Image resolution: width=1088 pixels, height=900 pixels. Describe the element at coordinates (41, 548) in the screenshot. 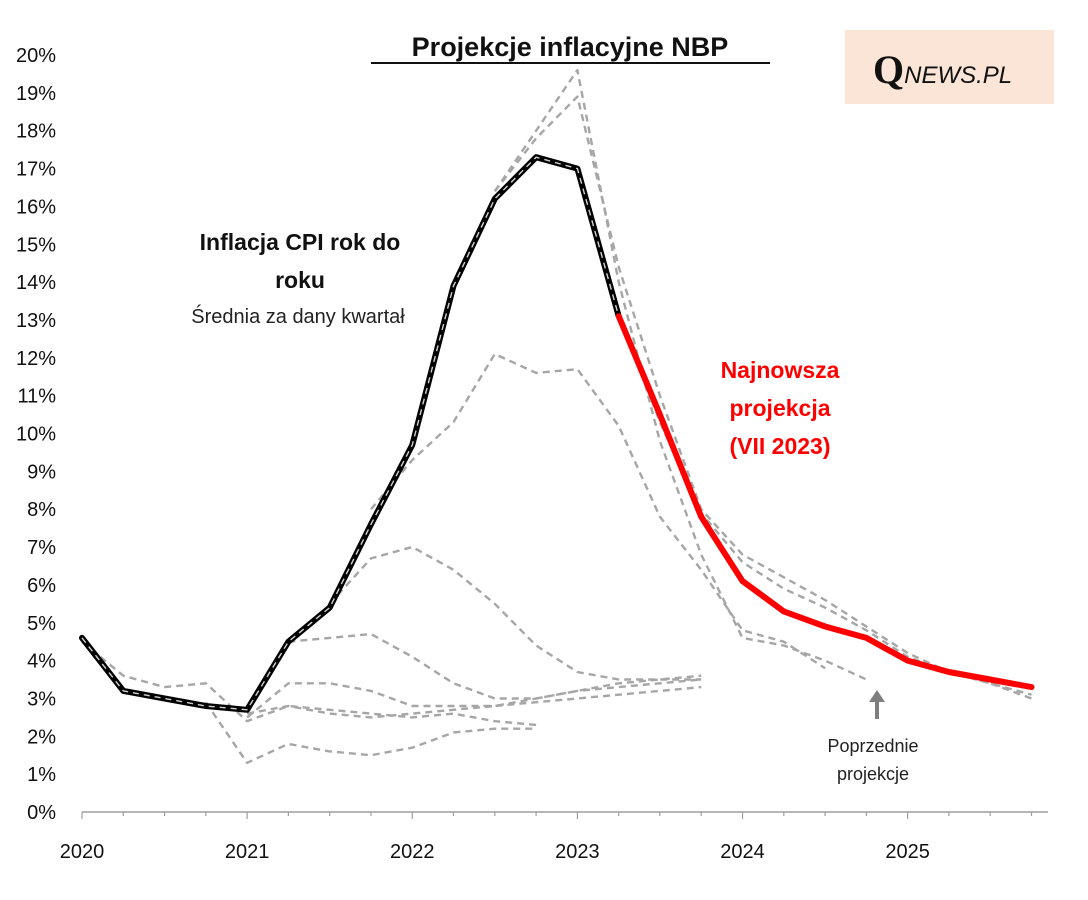

I see `y-tick-label: 7%` at that location.